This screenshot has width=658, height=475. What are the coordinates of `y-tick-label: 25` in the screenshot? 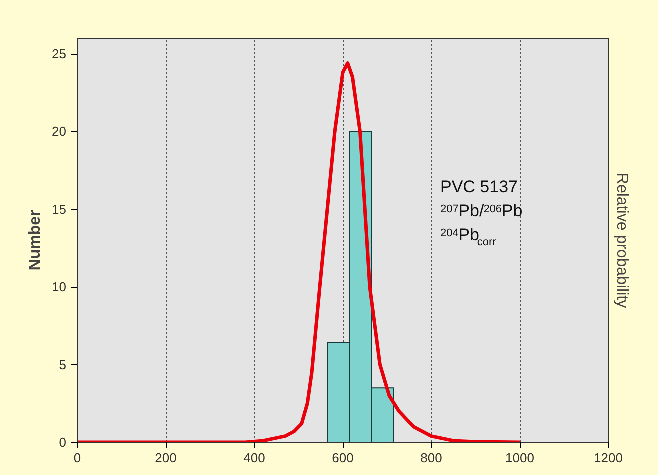 It's located at (59, 54).